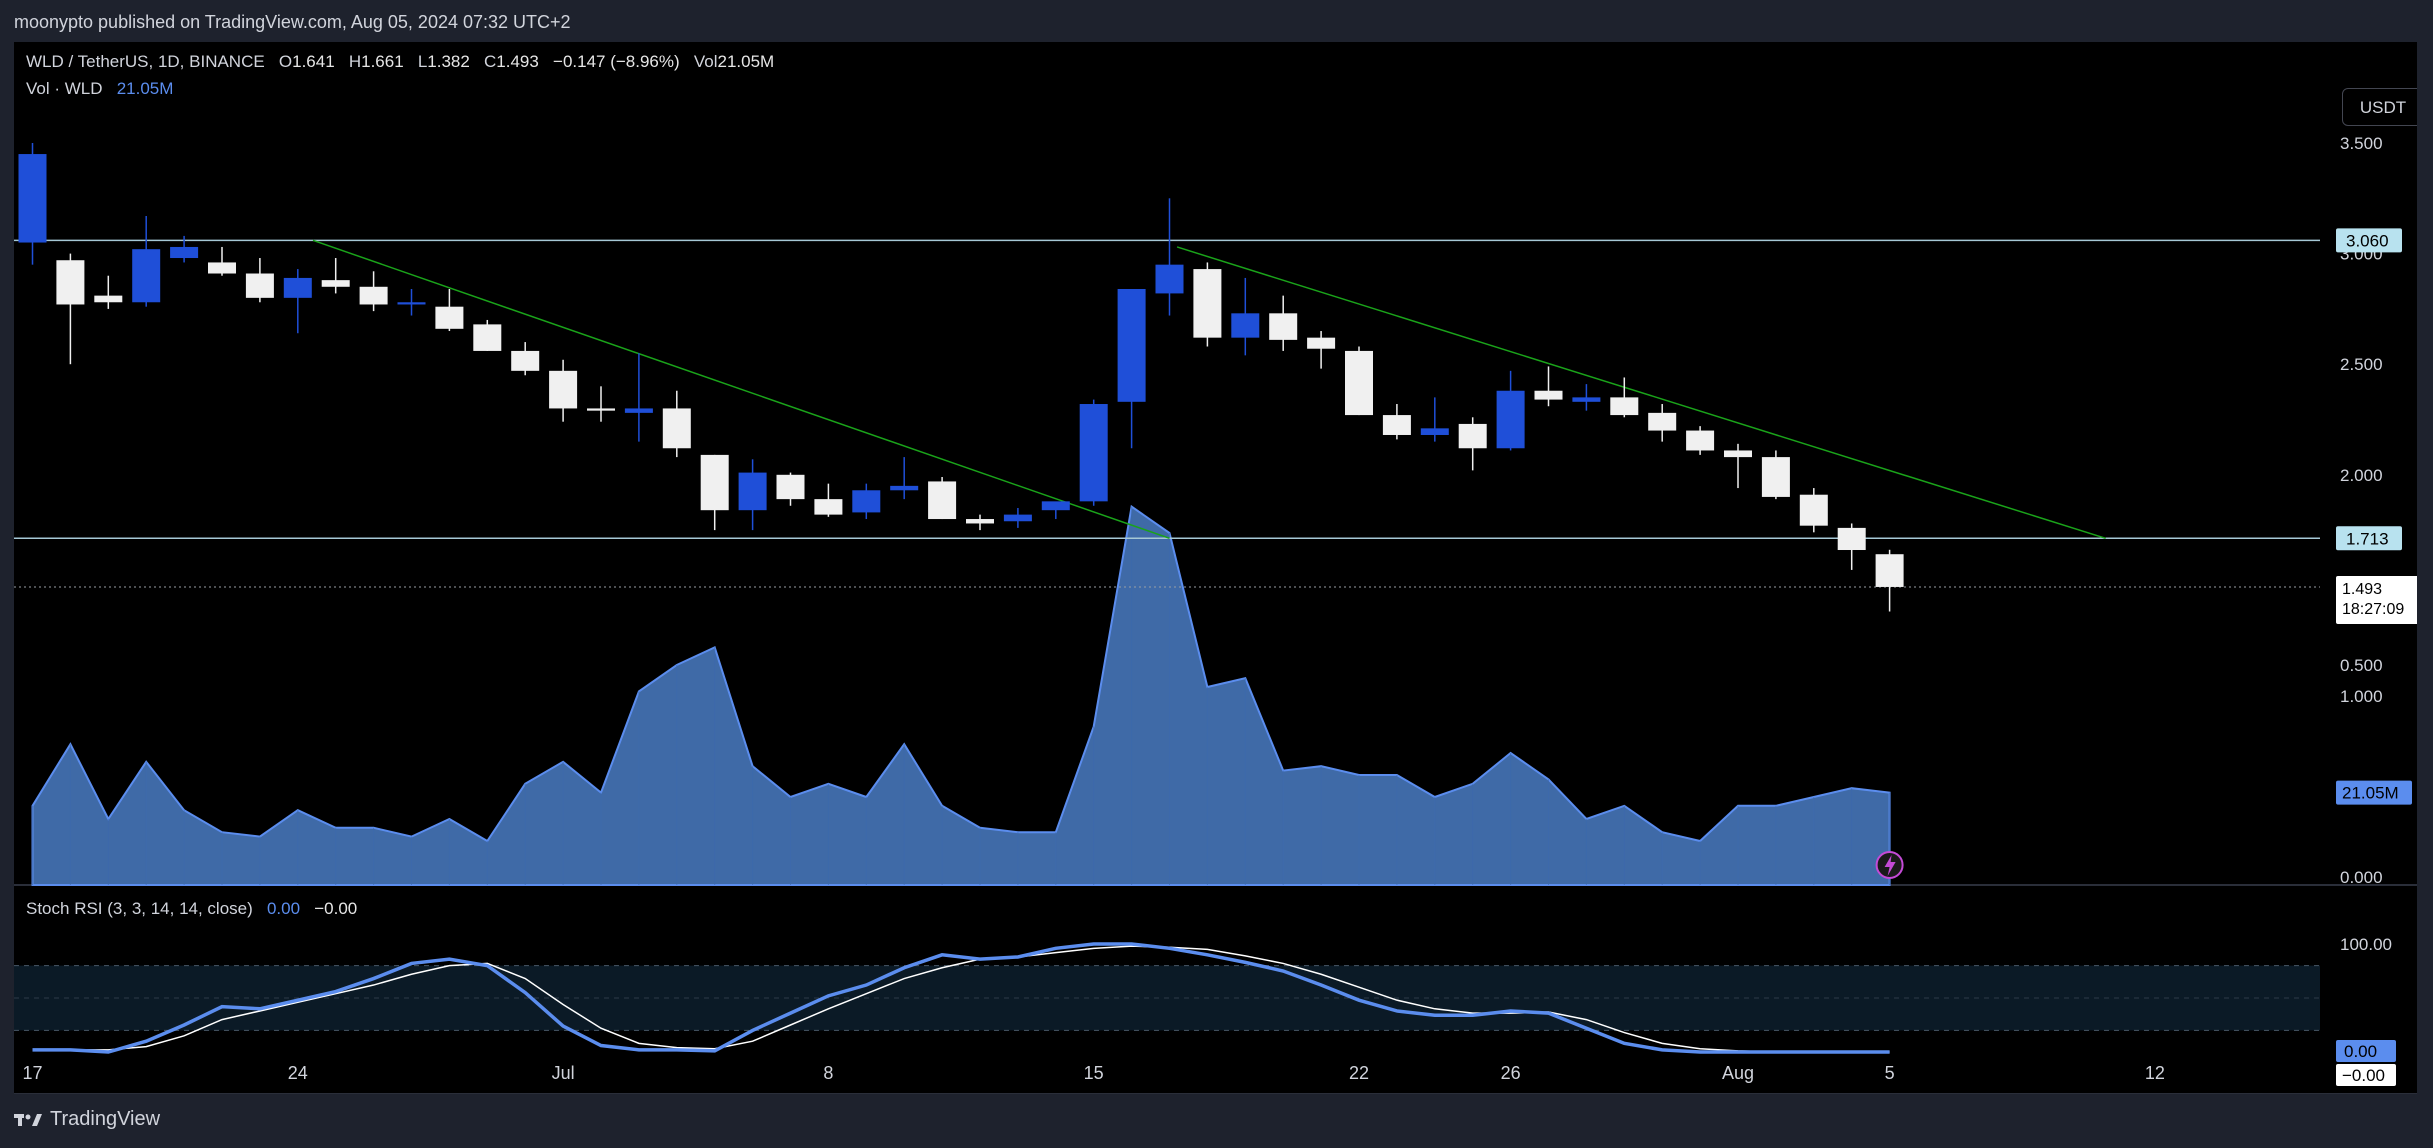 This screenshot has width=2433, height=1148. I want to click on vol-value: 21.05M, so click(746, 61).